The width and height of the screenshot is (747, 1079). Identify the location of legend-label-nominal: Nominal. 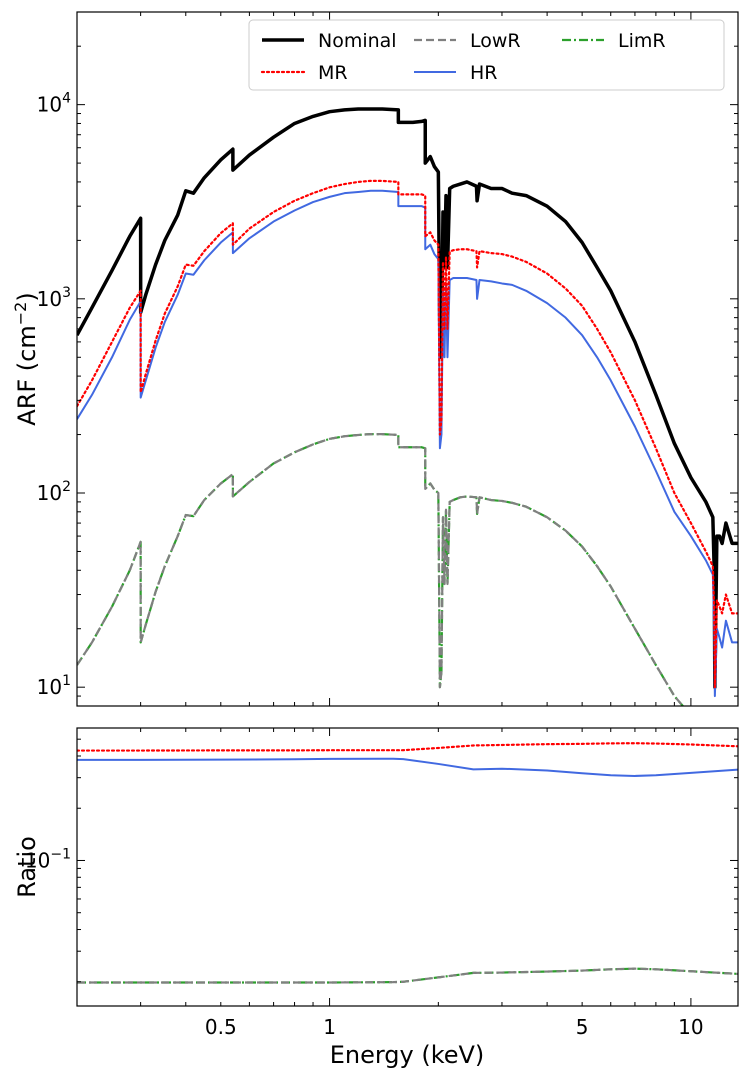
(357, 41).